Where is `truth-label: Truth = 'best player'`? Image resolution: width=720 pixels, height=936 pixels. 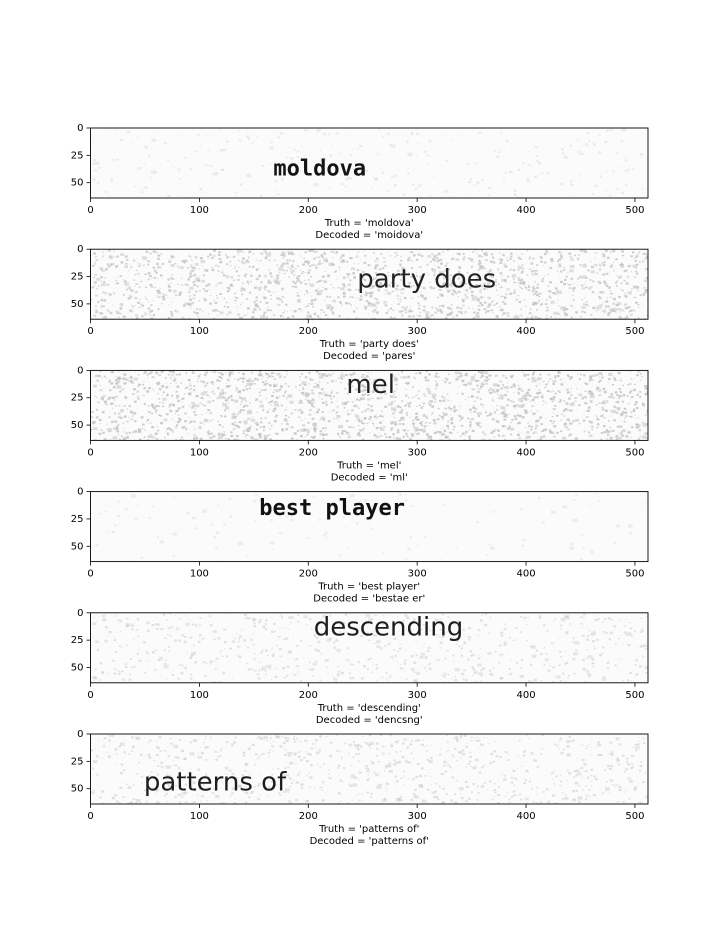 truth-label: Truth = 'best player' is located at coordinates (368, 587).